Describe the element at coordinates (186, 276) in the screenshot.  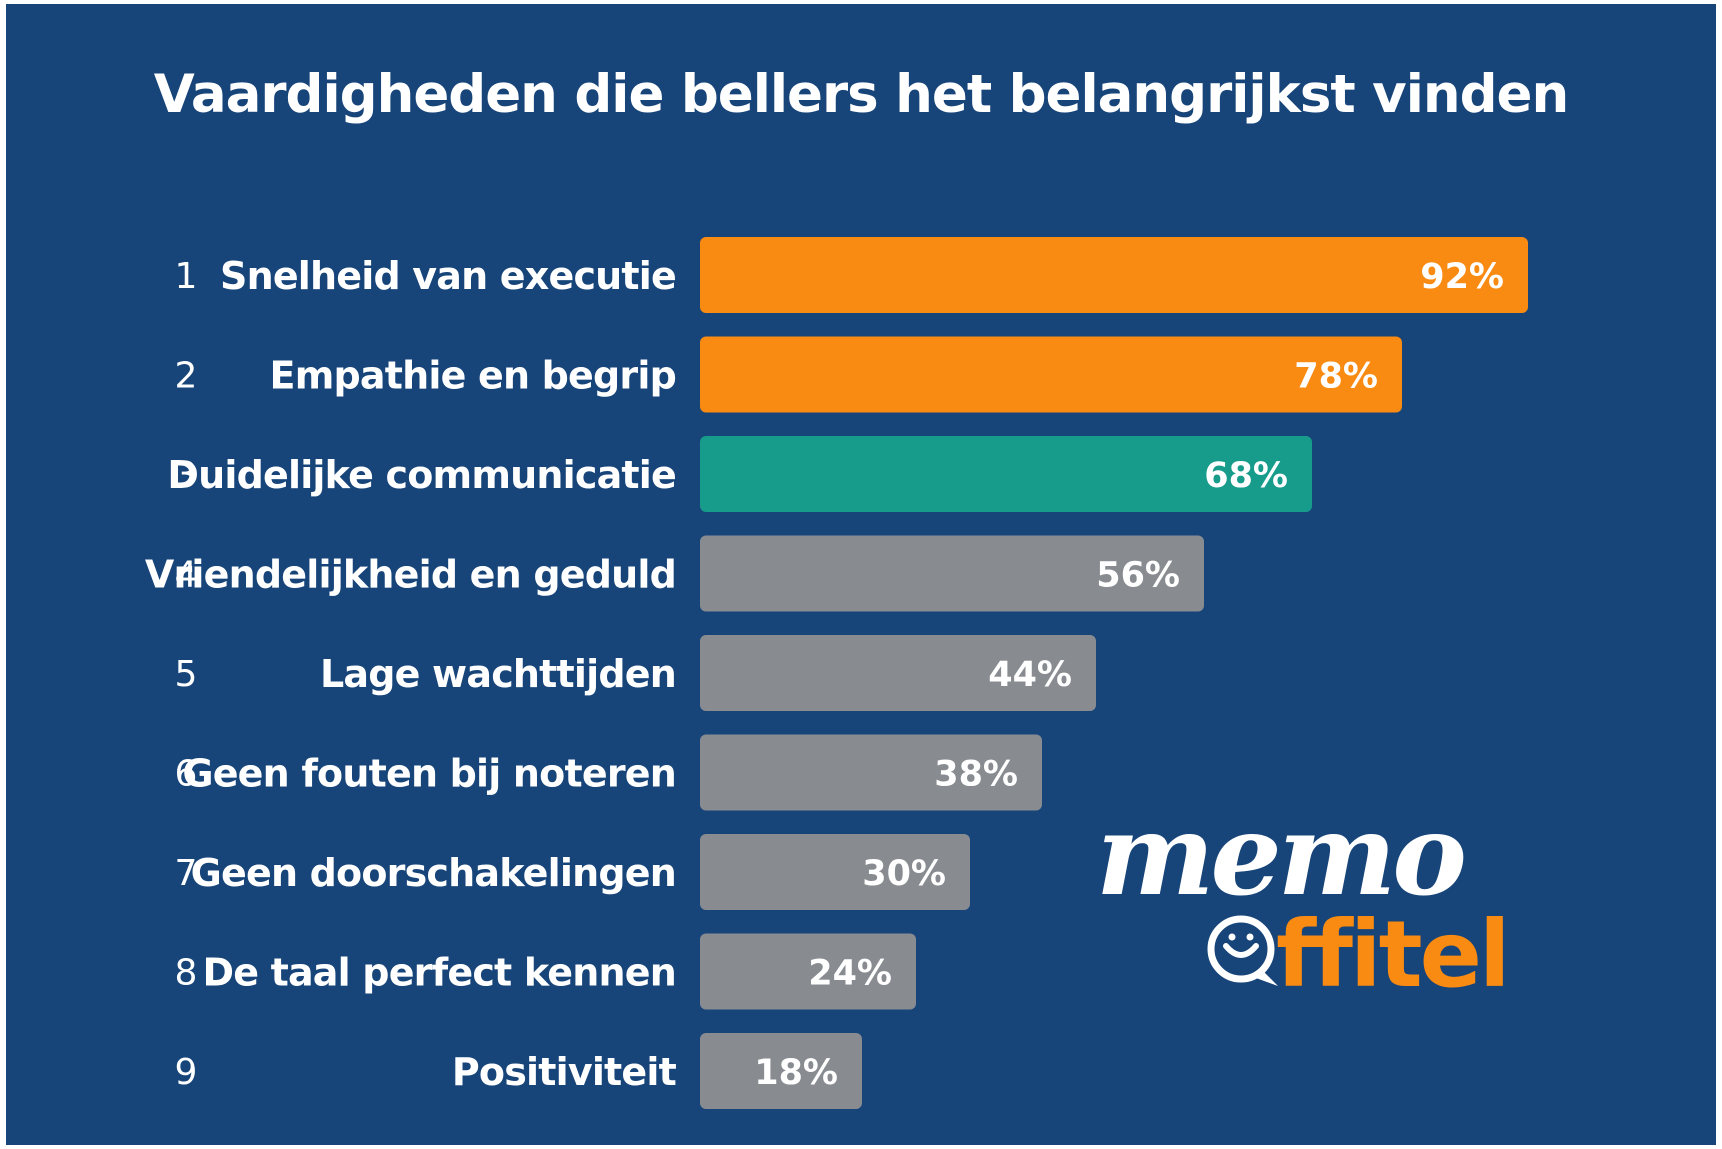
I see `rank-number: 1` at that location.